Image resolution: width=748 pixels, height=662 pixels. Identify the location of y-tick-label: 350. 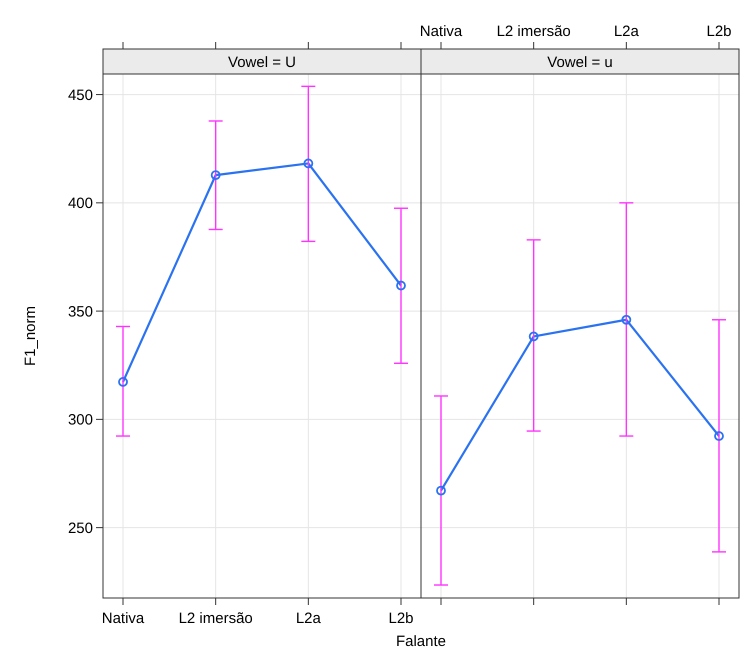
(80, 311).